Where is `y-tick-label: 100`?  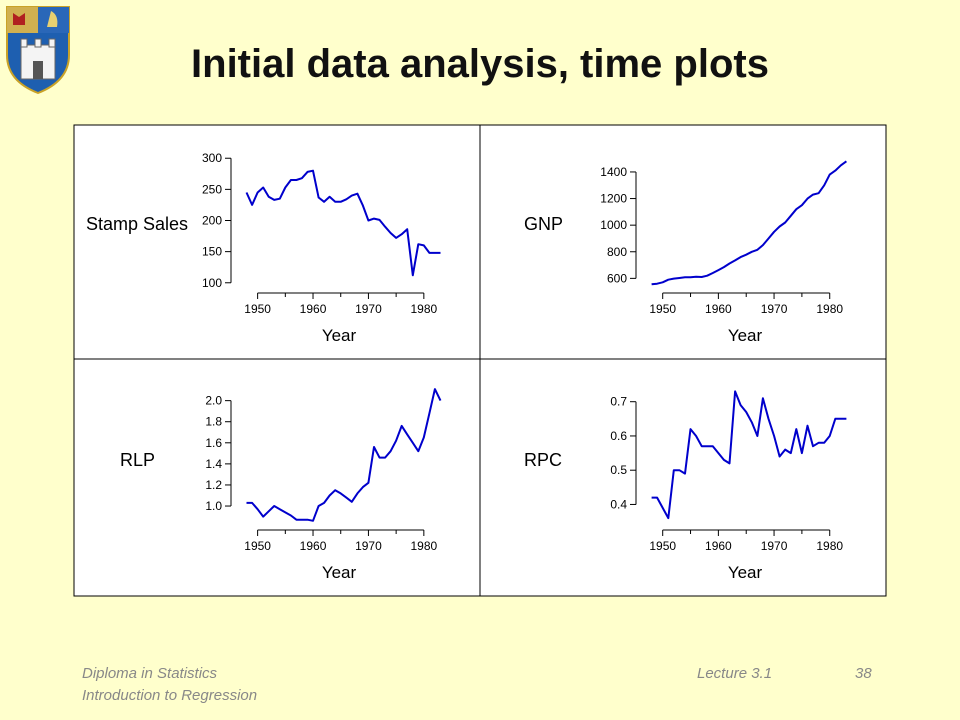 y-tick-label: 100 is located at coordinates (212, 283).